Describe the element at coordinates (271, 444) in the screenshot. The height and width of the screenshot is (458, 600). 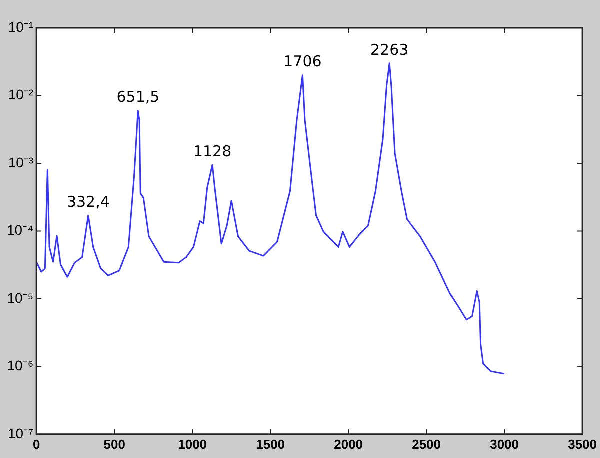
I see `x-tick-label: 1500` at that location.